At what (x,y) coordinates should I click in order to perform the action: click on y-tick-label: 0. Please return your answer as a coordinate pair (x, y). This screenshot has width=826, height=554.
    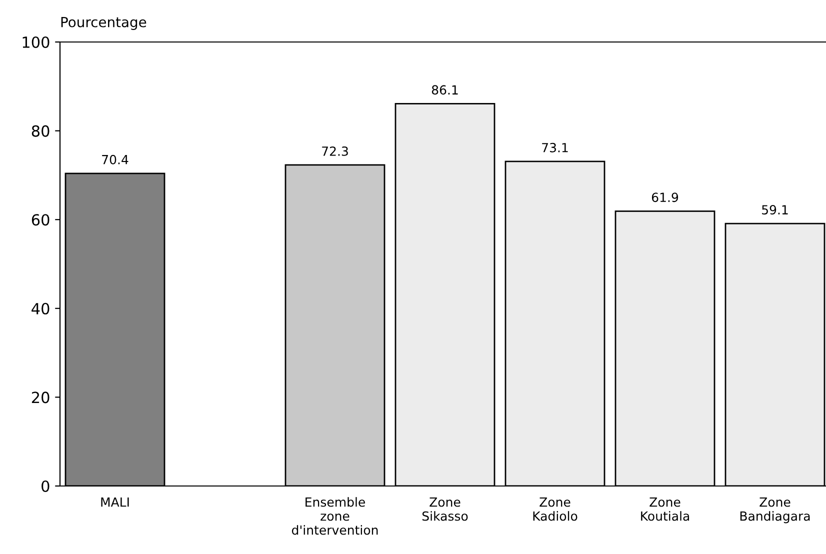
    Looking at the image, I should click on (46, 486).